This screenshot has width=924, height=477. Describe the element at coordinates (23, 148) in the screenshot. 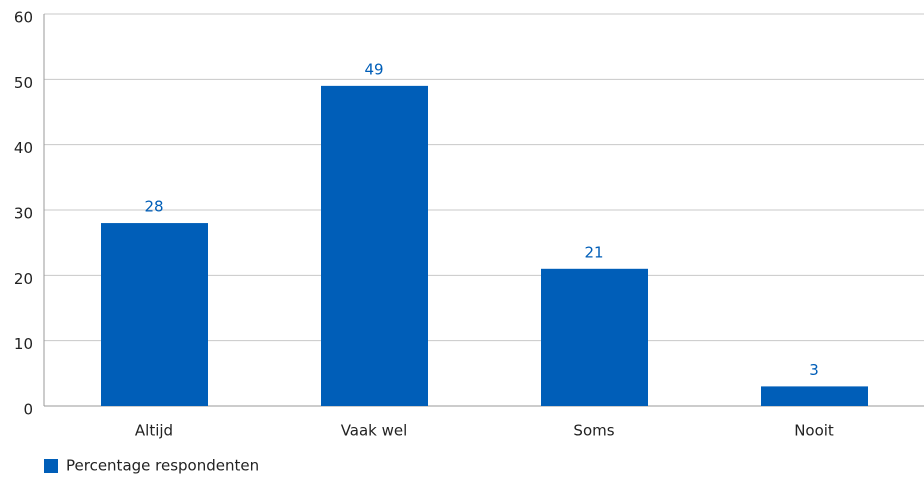

I see `y-tick-label: 40` at that location.